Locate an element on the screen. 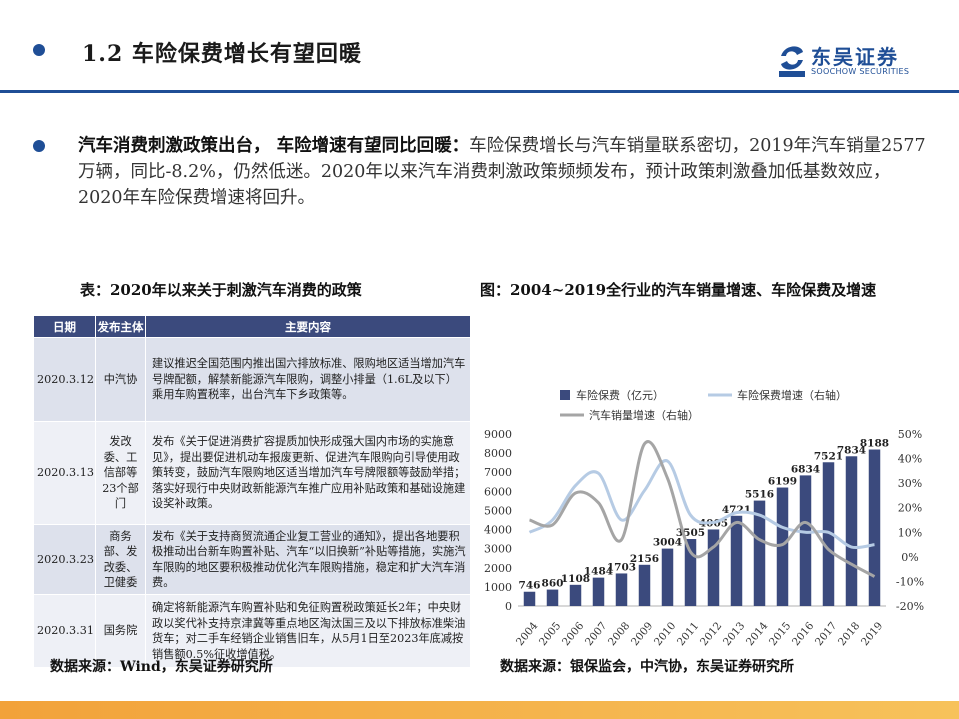  left-axis-tick-label: 5000 is located at coordinates (498, 510).